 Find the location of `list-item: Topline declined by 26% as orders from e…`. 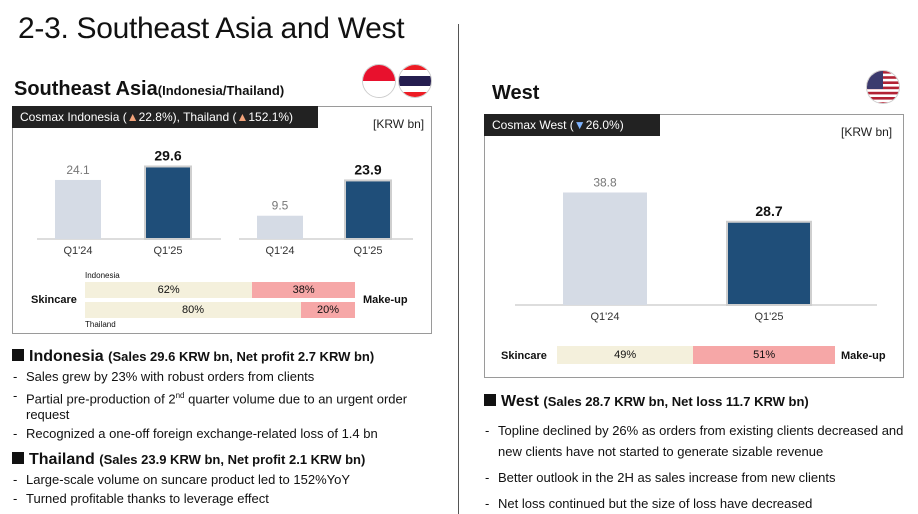

list-item: Topline declined by 26% as orders from e… is located at coordinates (694, 441).